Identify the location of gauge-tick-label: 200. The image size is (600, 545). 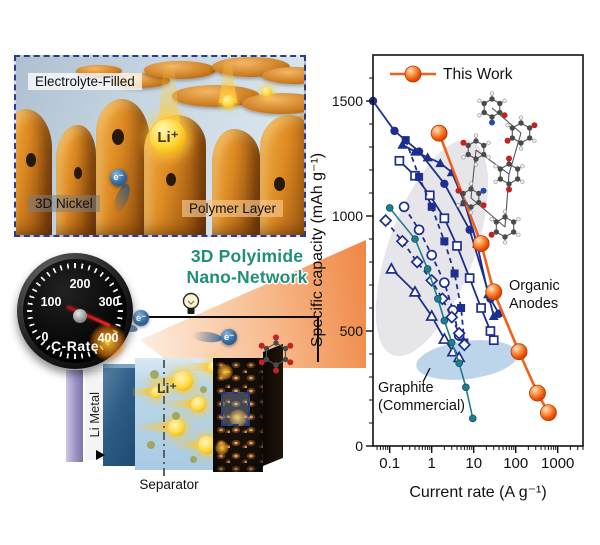
(80, 284).